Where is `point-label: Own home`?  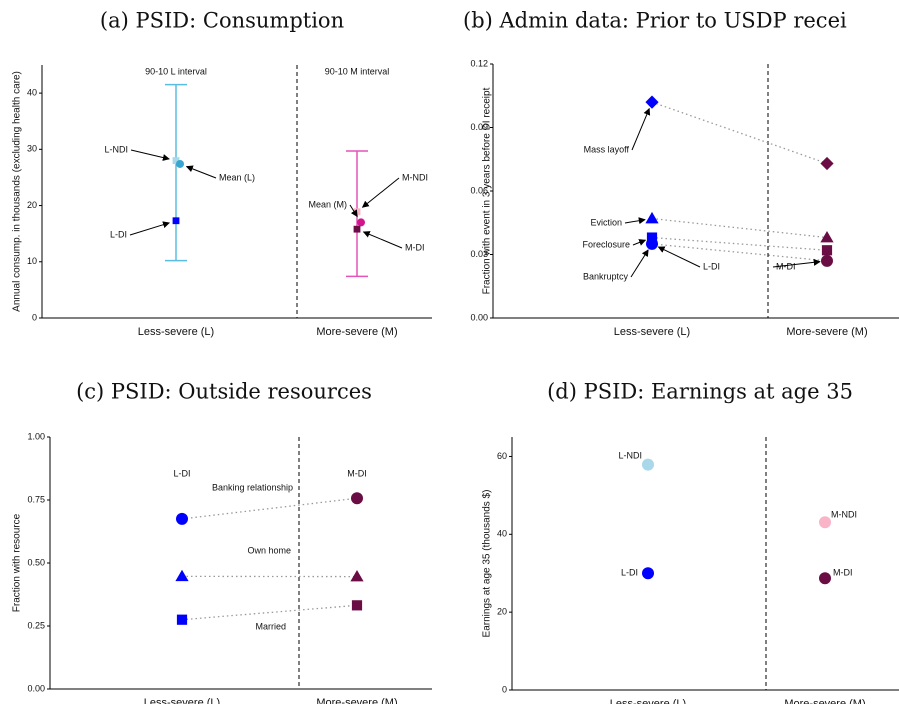
point-label: Own home is located at coordinates (269, 550).